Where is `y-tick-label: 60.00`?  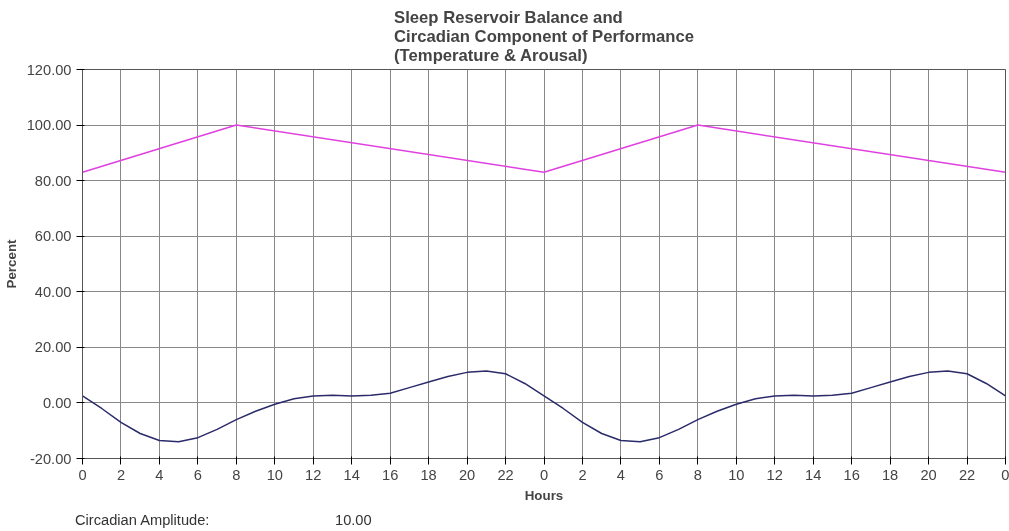 y-tick-label: 60.00 is located at coordinates (53, 236).